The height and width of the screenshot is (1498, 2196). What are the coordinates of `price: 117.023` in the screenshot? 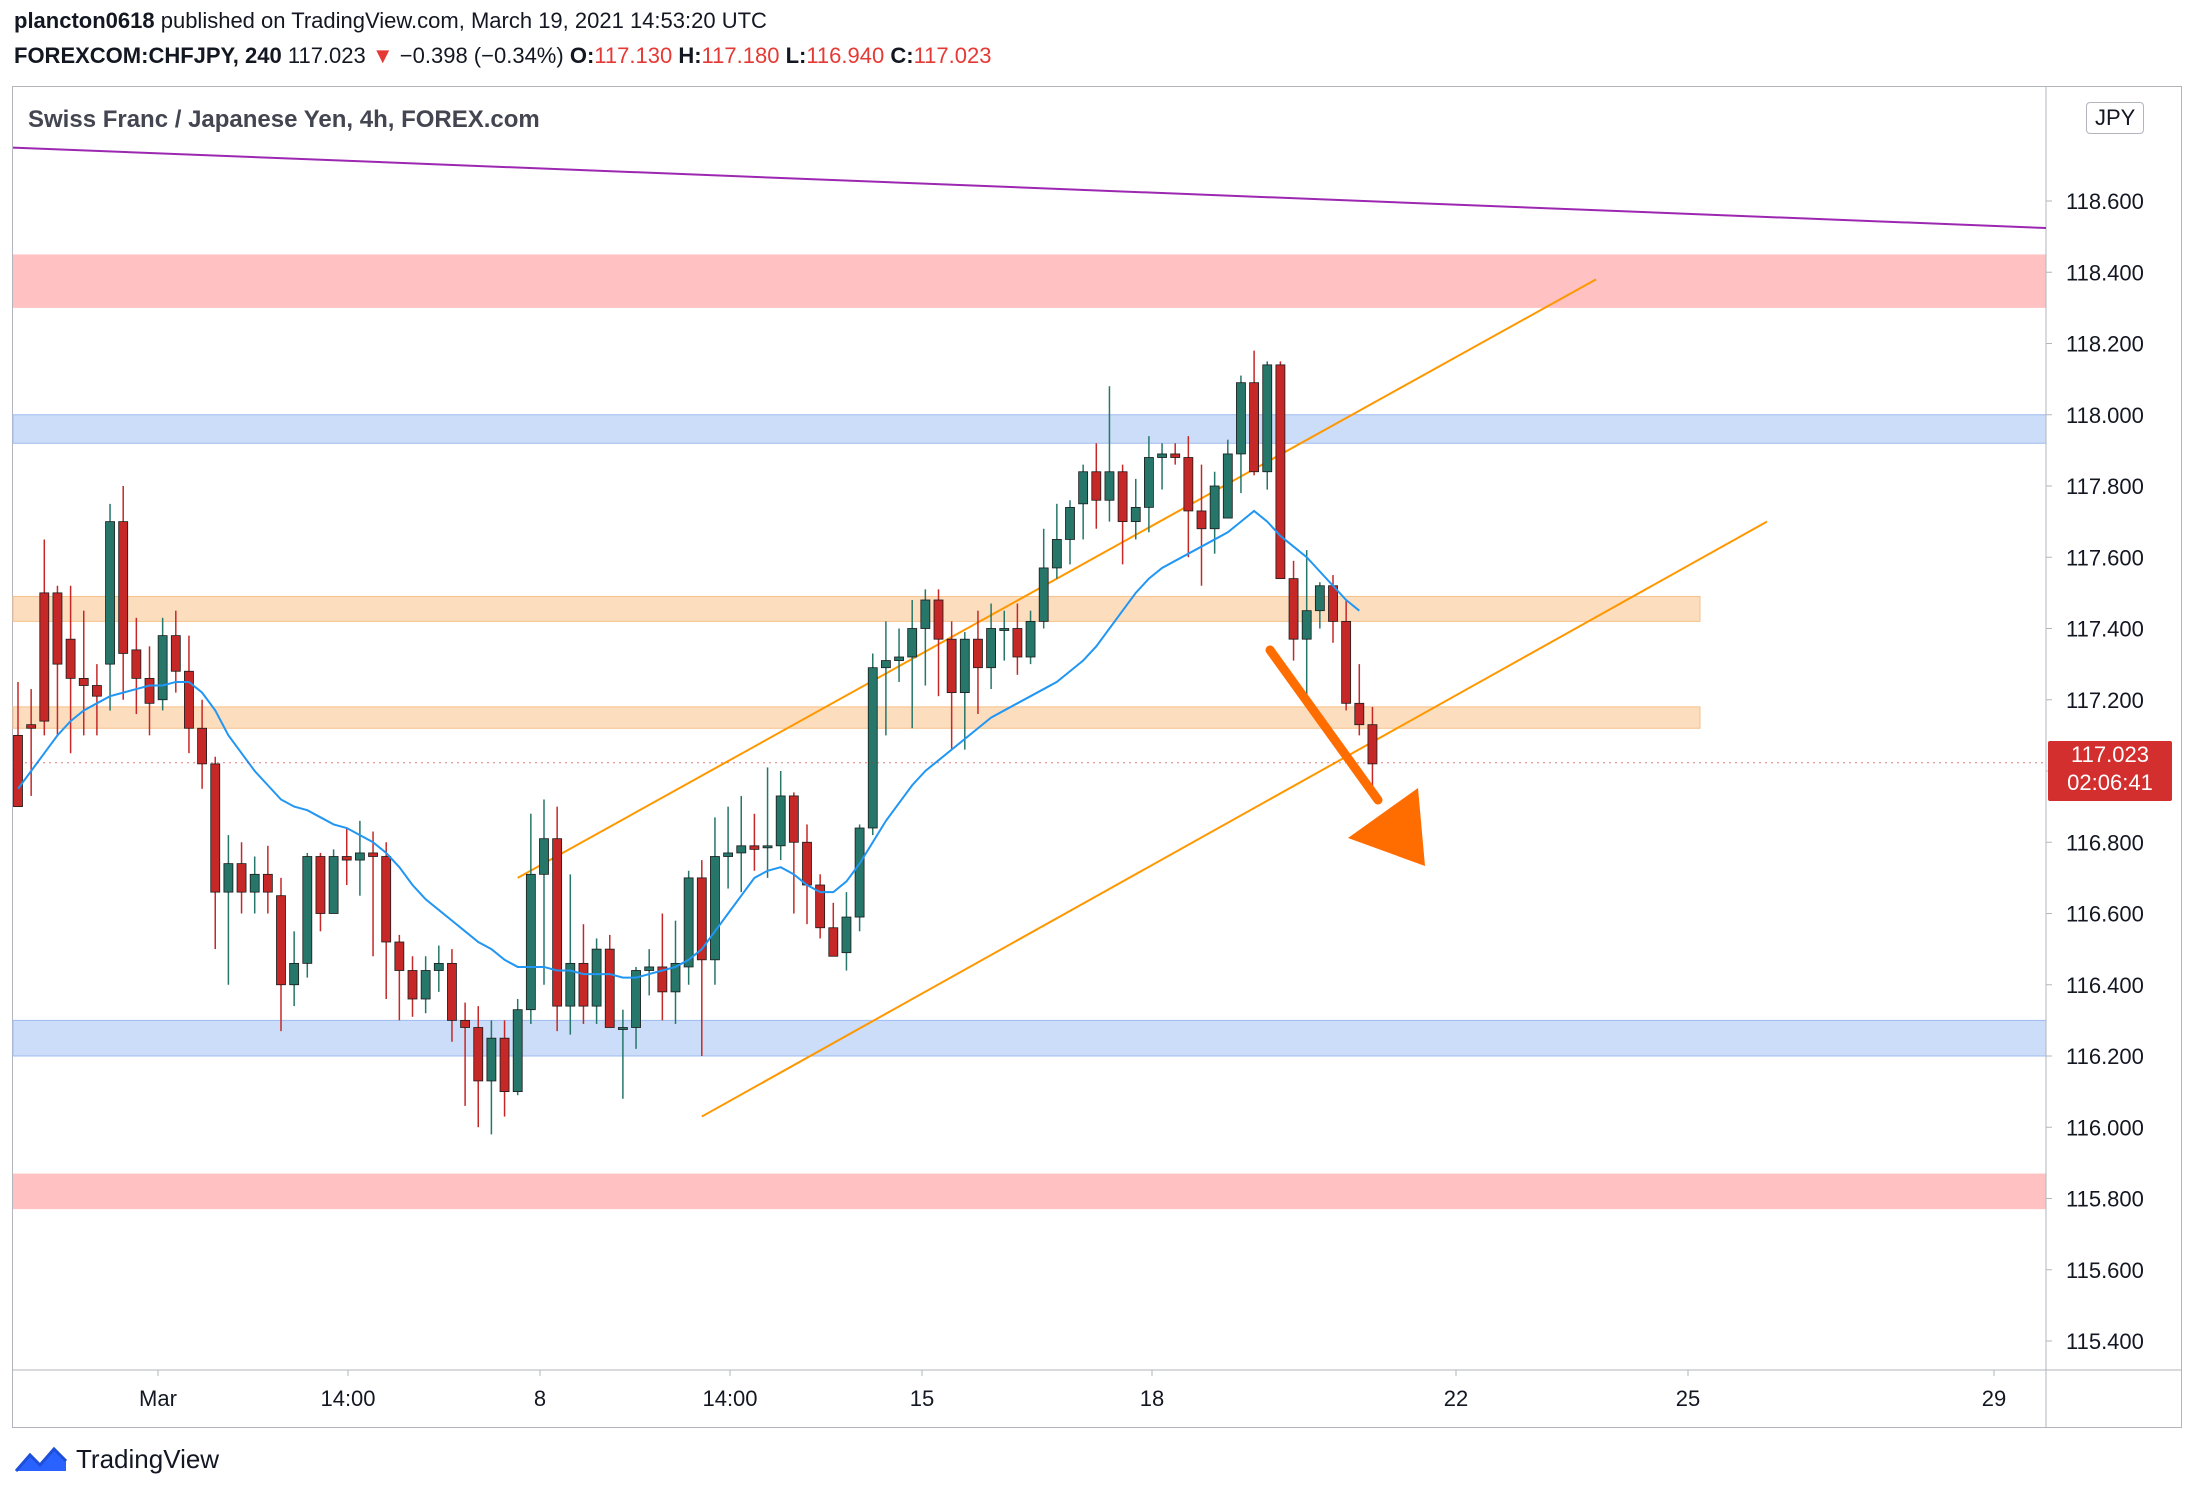 It's located at (326, 55).